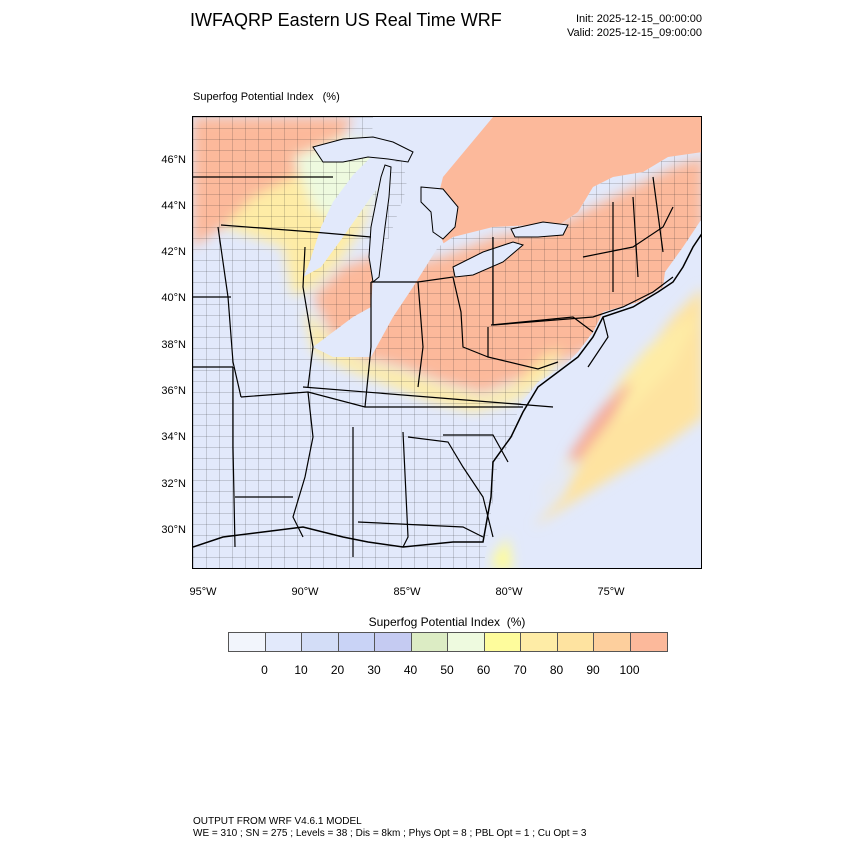 Image resolution: width=850 pixels, height=850 pixels. Describe the element at coordinates (593, 670) in the screenshot. I see `colorbar-tick-90: 90` at that location.